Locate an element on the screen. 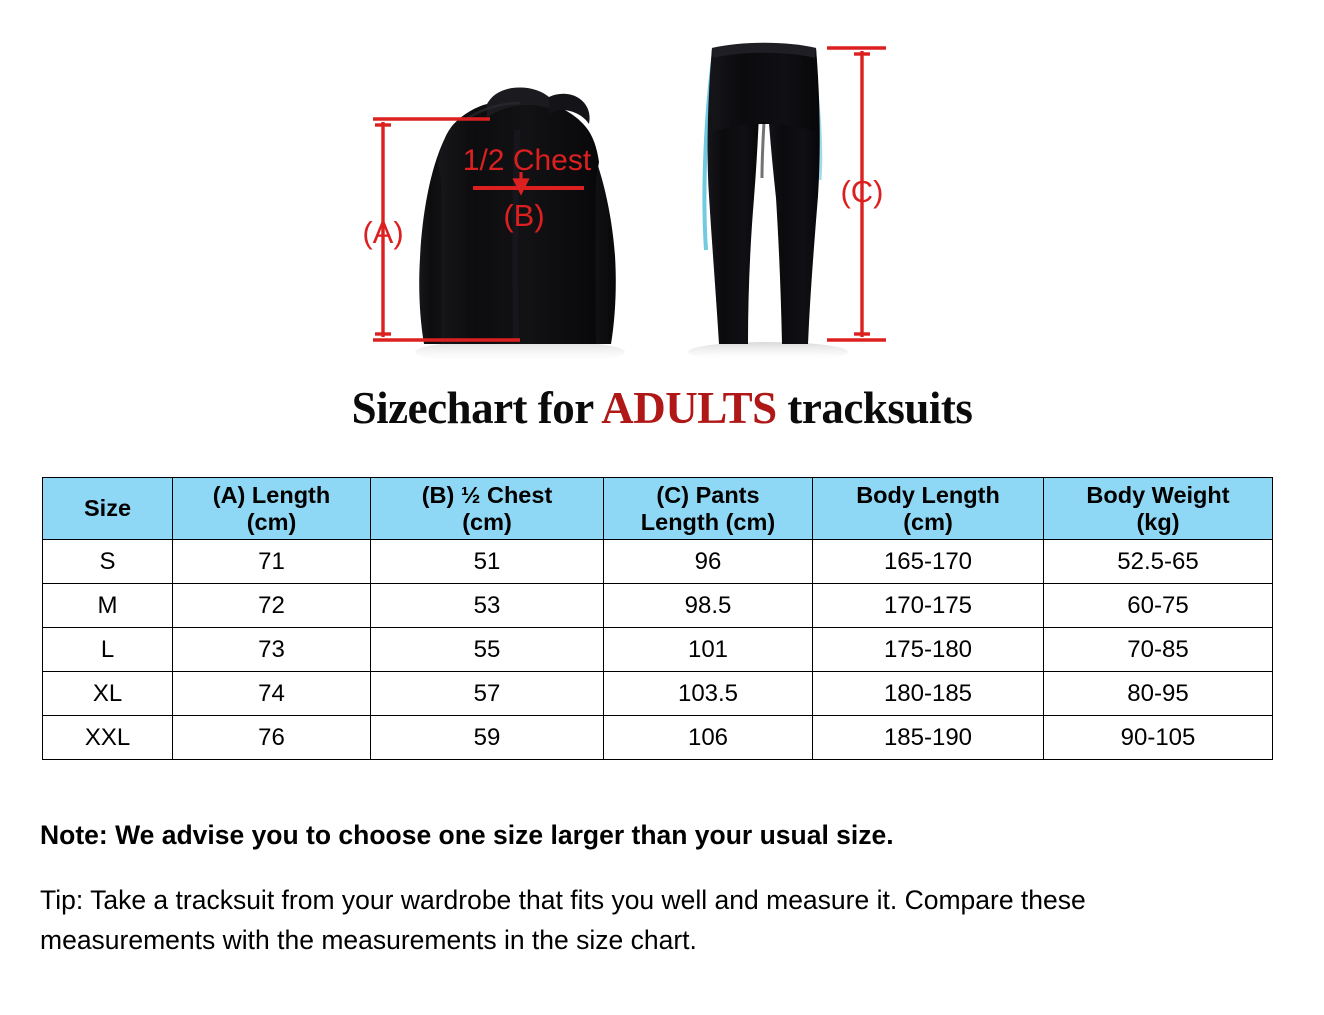 The height and width of the screenshot is (1015, 1324). title-part-2: tracksuits is located at coordinates (874, 408).